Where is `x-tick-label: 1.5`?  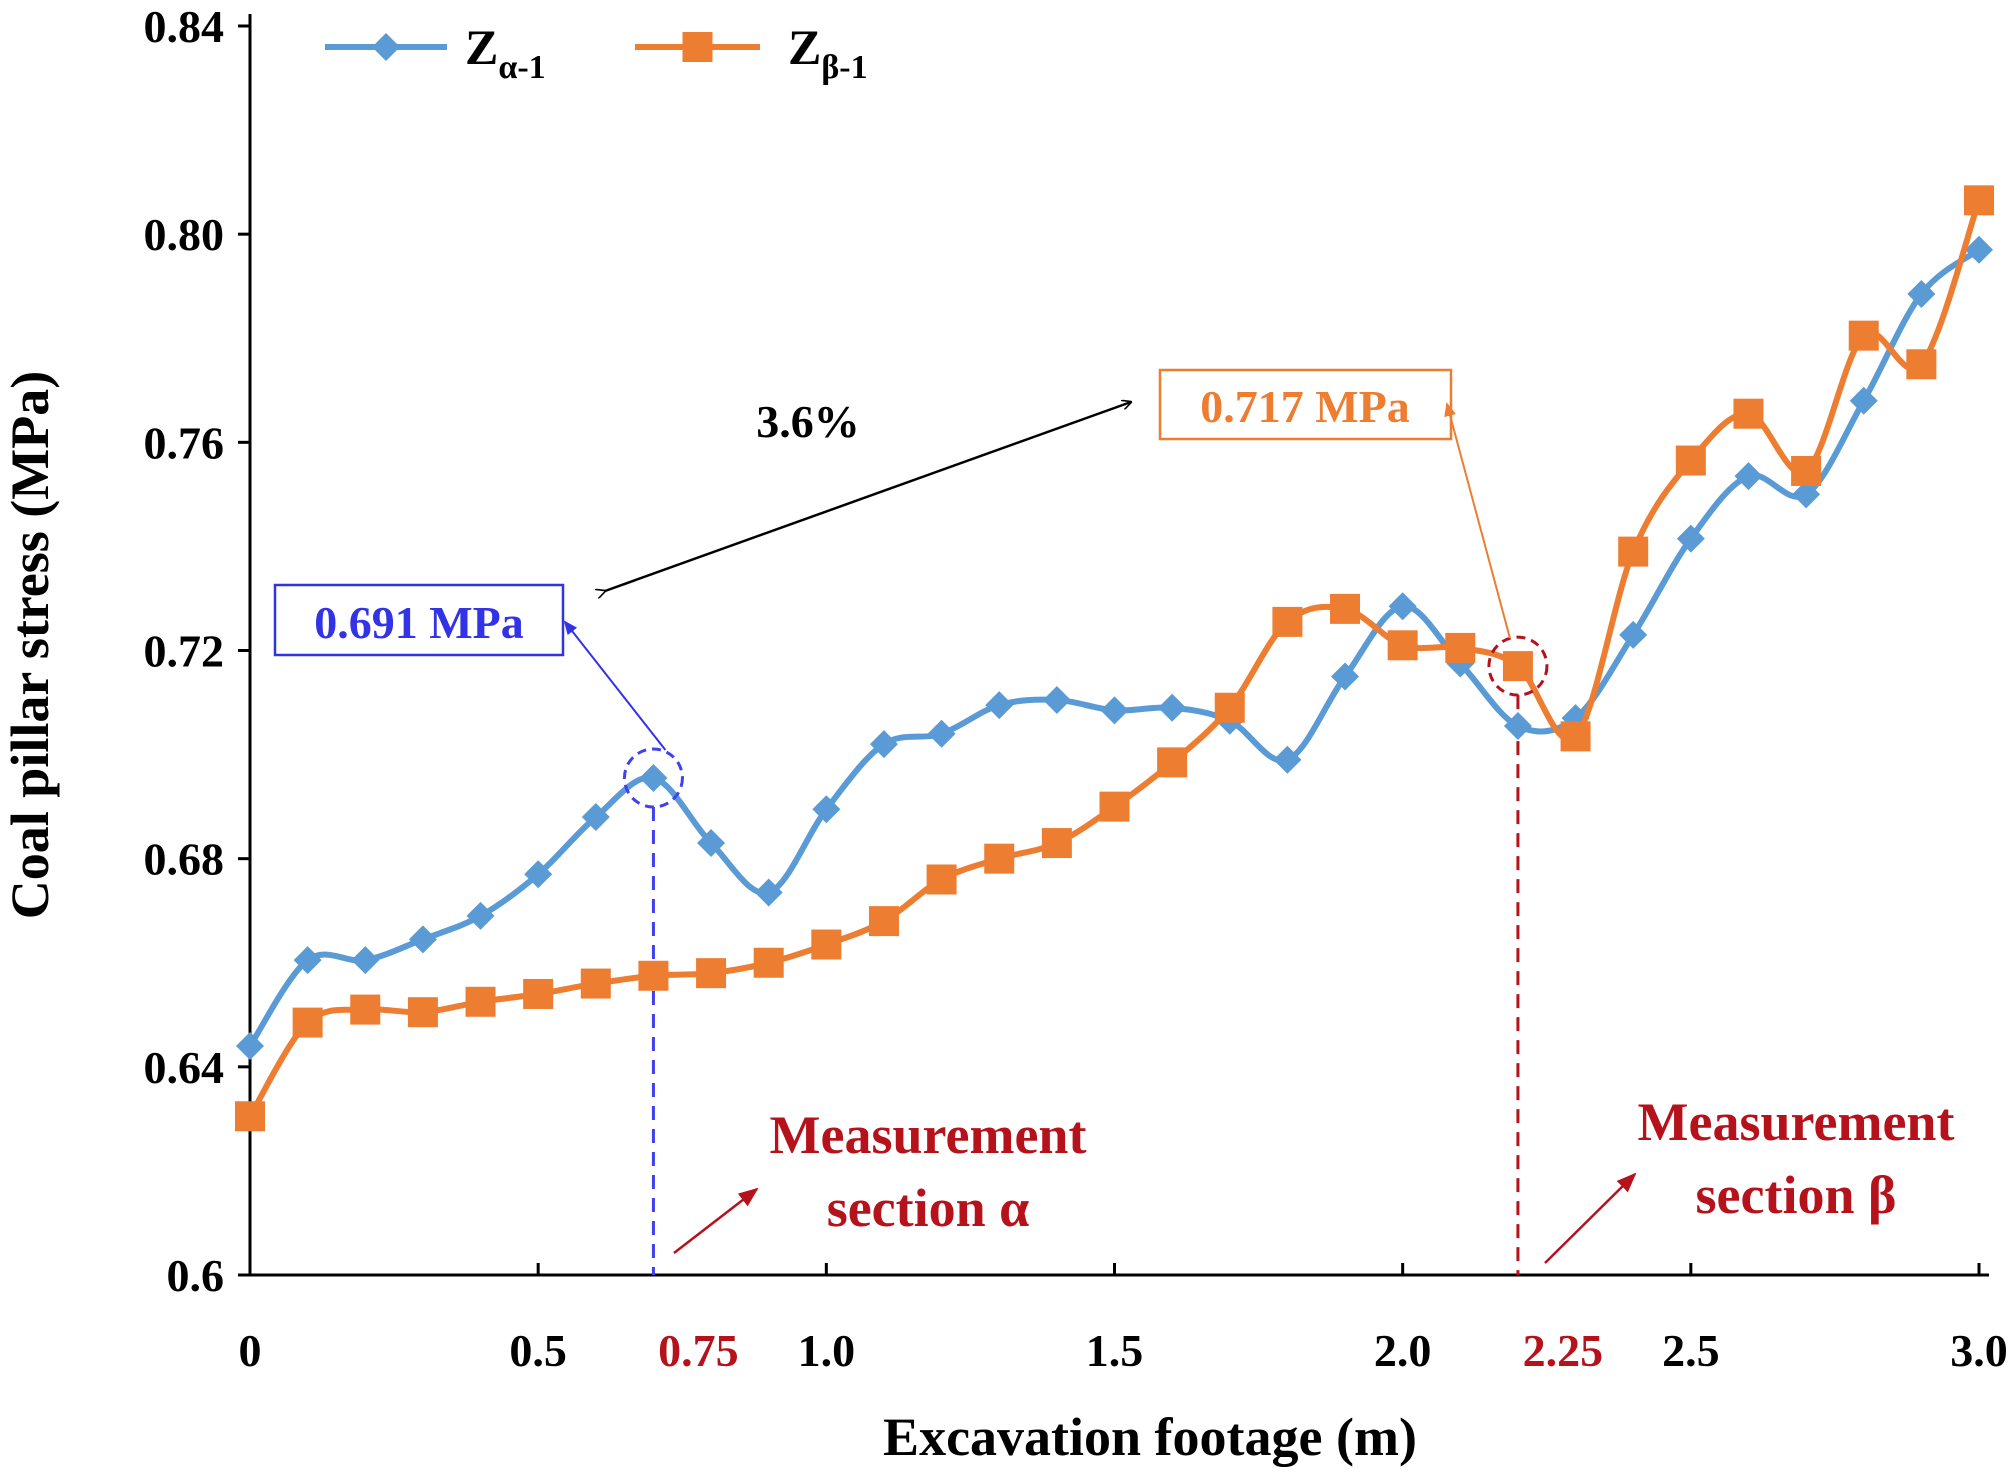 x-tick-label: 1.5 is located at coordinates (1115, 1350).